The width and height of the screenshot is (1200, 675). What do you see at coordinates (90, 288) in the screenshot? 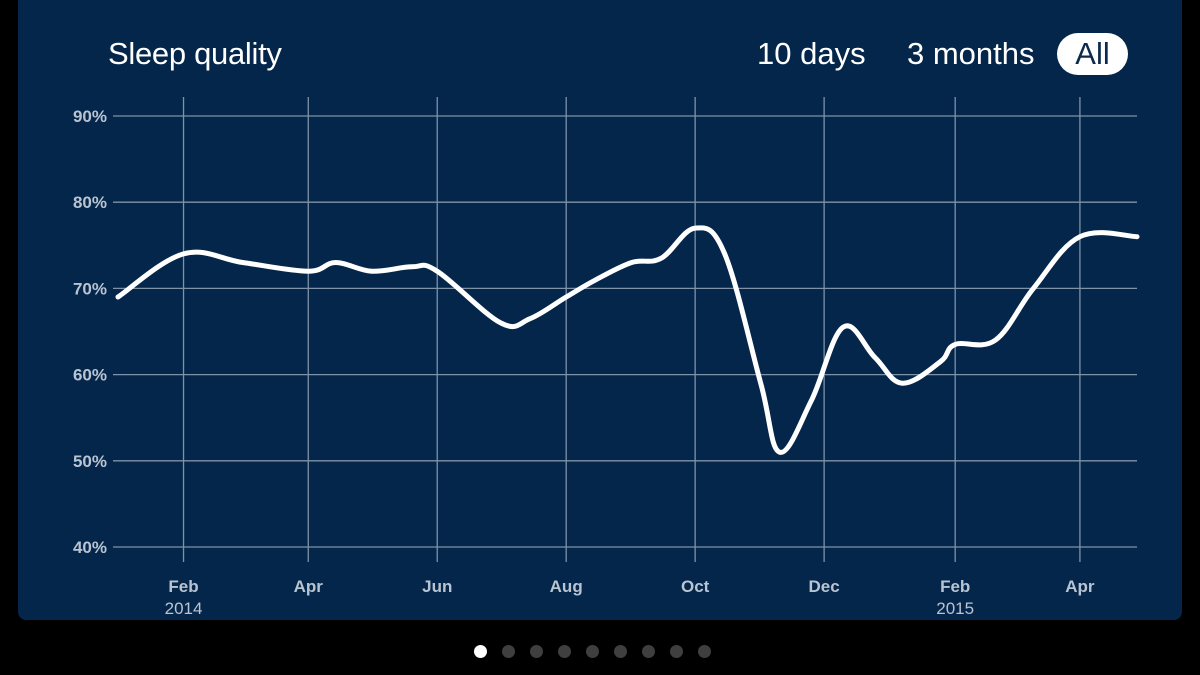
I see `y-tick-label: 70%` at bounding box center [90, 288].